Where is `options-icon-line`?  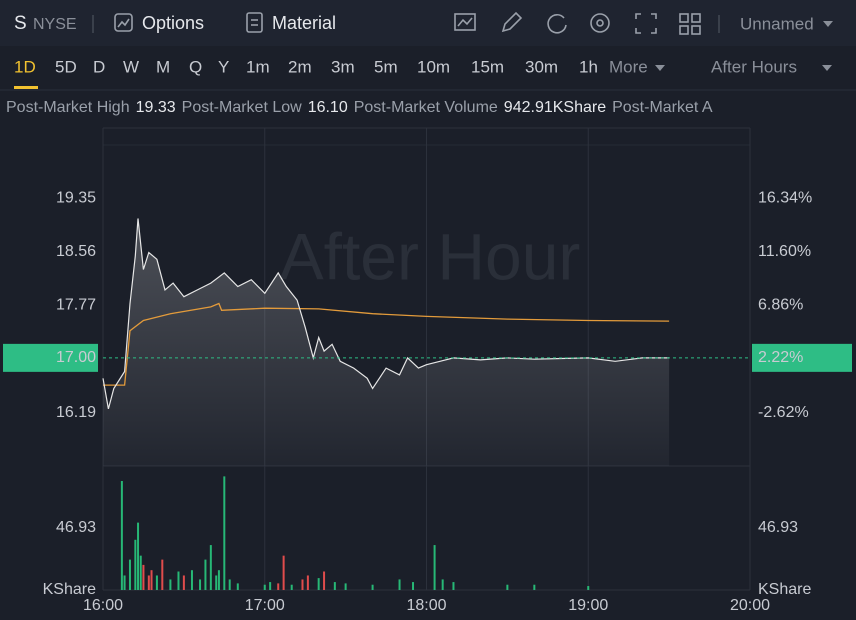 options-icon-line is located at coordinates (123, 23).